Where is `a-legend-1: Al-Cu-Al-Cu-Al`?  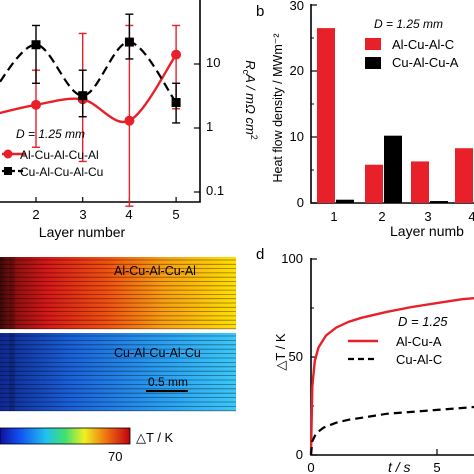
a-legend-1: Al-Cu-Al-Cu-Al is located at coordinates (50, 155).